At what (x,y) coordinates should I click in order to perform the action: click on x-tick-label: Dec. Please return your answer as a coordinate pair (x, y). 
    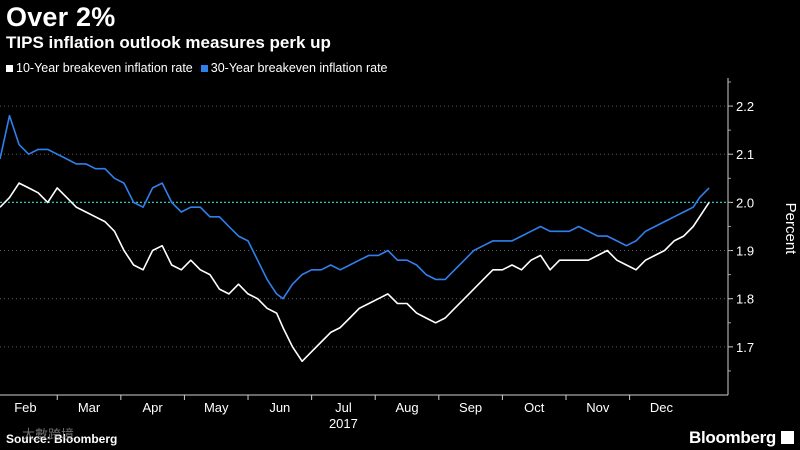
    Looking at the image, I should click on (662, 407).